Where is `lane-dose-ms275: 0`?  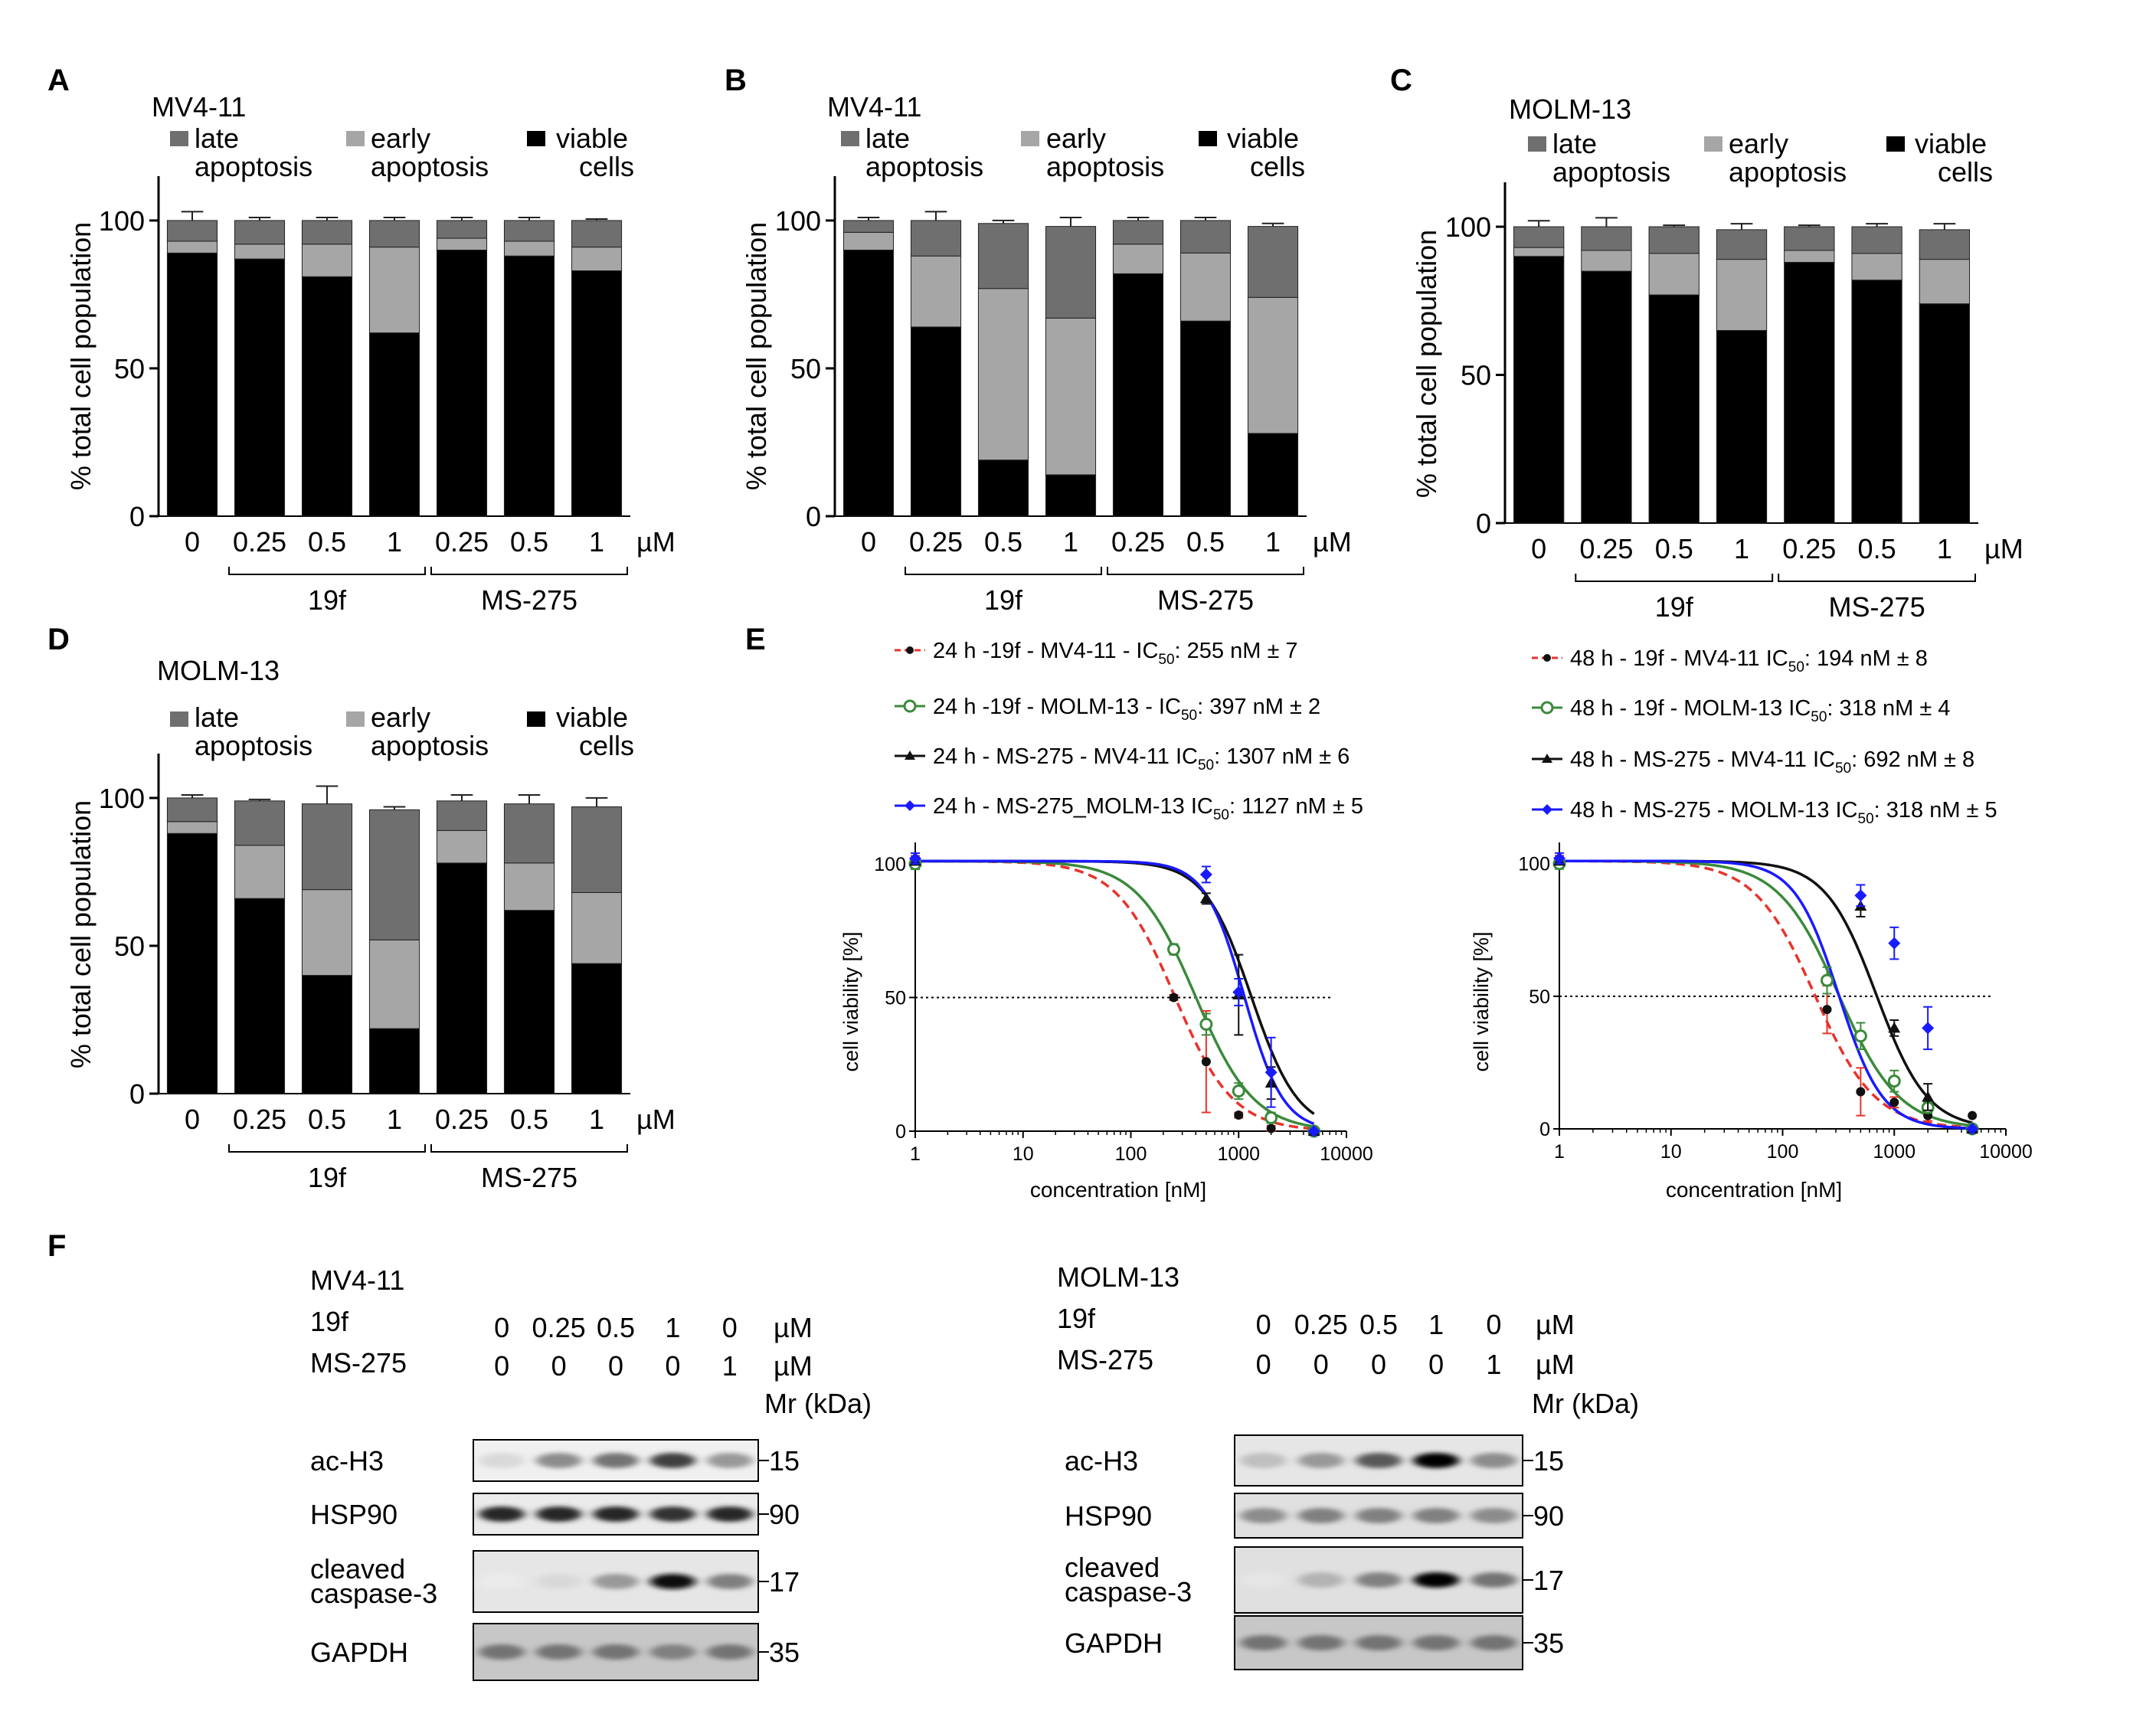
lane-dose-ms275: 0 is located at coordinates (1379, 1364).